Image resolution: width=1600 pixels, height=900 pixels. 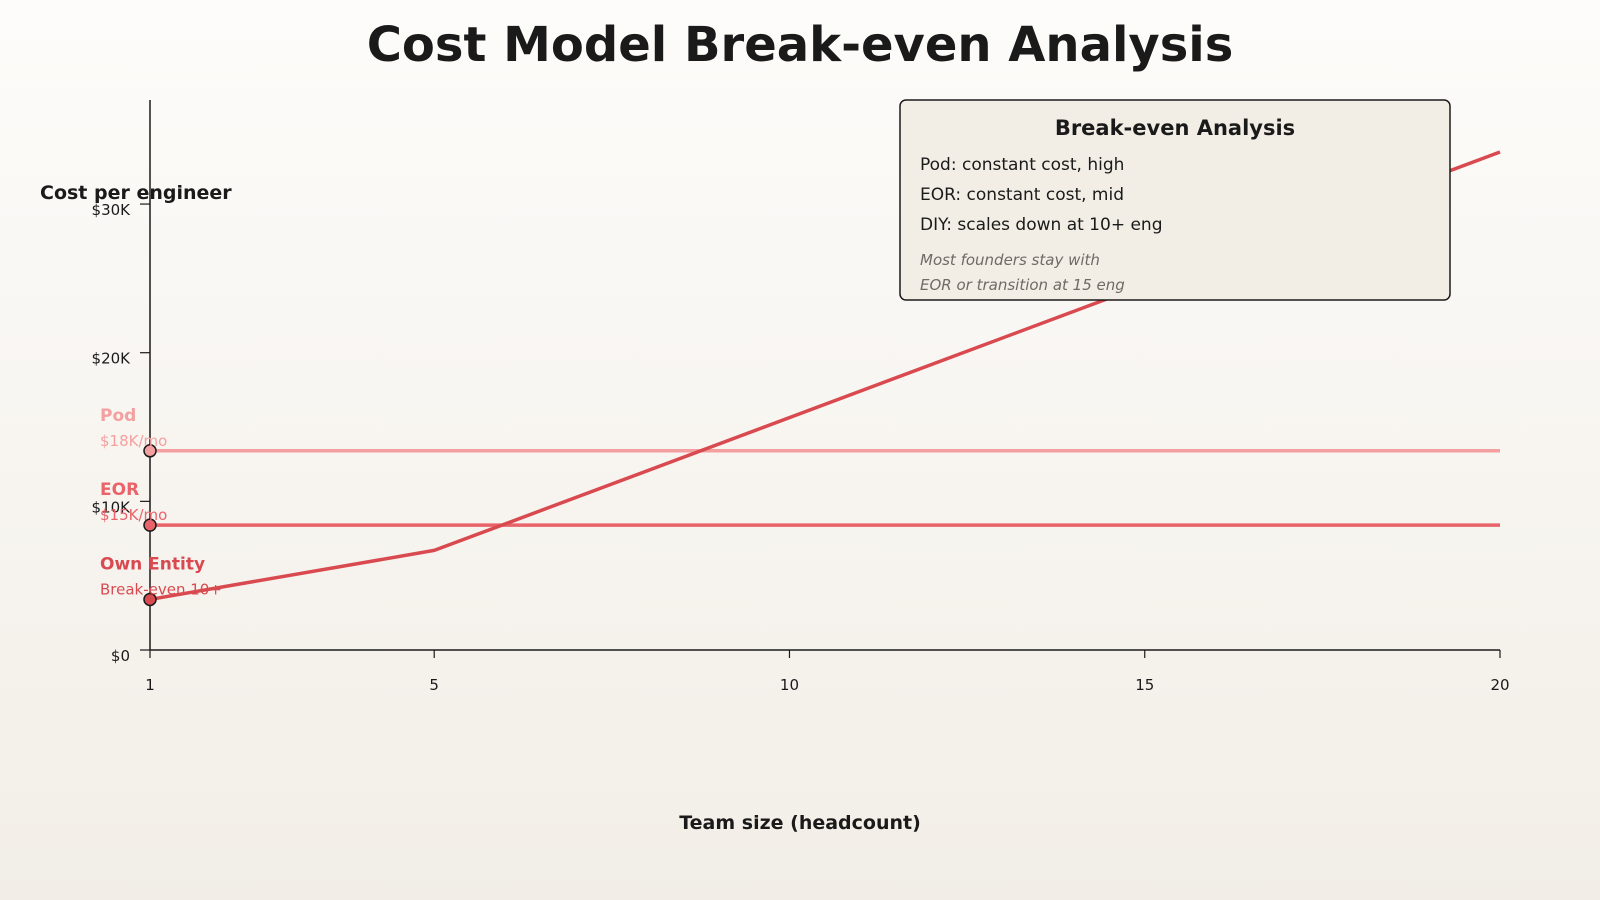 What do you see at coordinates (150, 599) in the screenshot?
I see `series-marker-own-entity` at bounding box center [150, 599].